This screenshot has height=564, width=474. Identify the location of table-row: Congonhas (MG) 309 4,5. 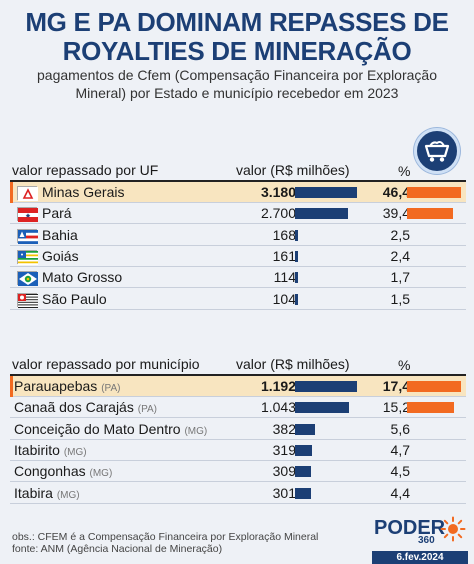
(238, 472).